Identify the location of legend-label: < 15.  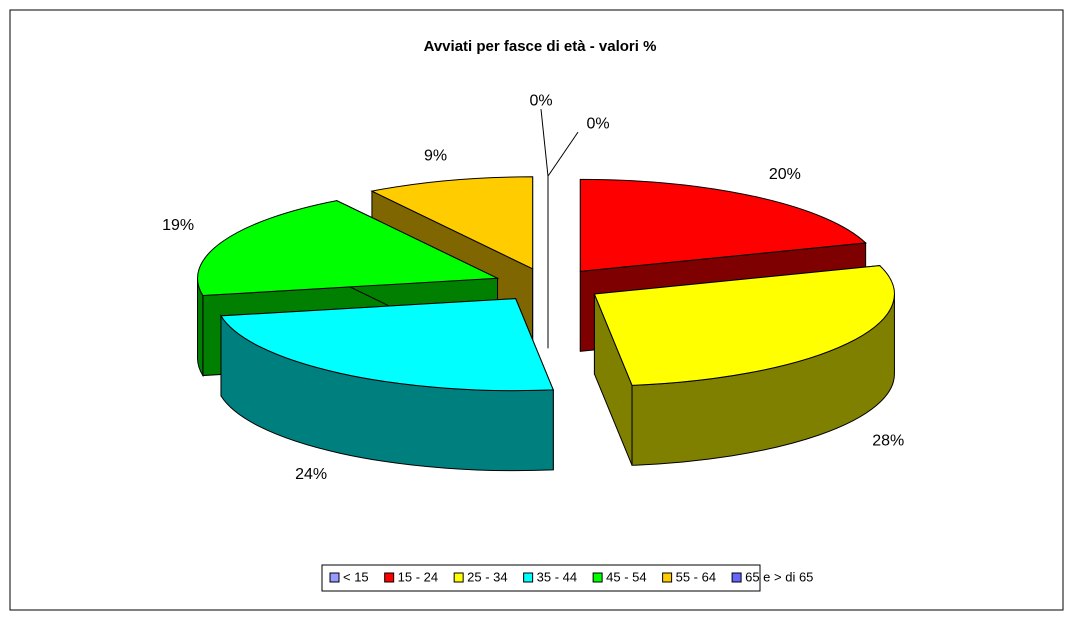
(356, 576).